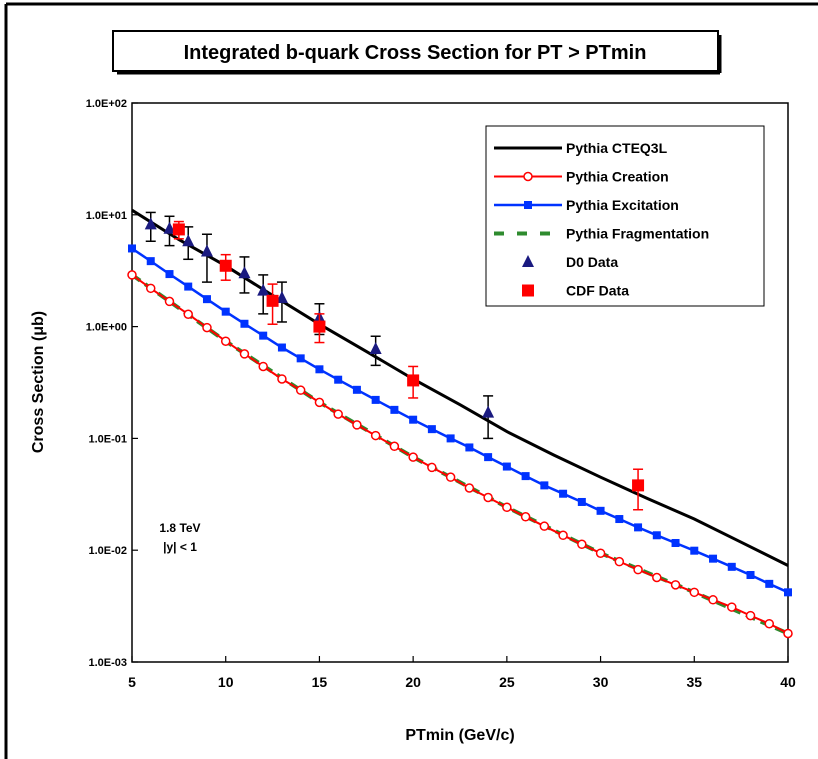  I want to click on title-box, so click(415, 51).